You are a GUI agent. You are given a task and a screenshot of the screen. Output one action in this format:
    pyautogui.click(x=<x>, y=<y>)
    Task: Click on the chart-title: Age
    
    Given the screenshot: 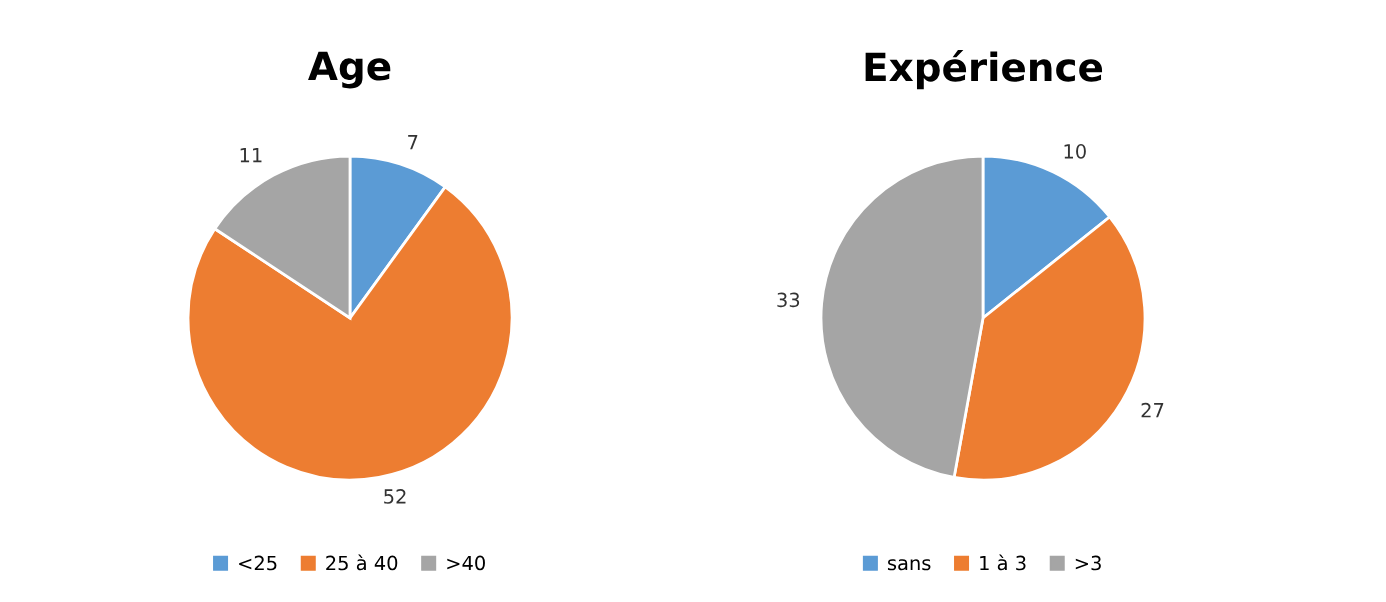 What is the action you would take?
    pyautogui.click(x=349, y=70)
    